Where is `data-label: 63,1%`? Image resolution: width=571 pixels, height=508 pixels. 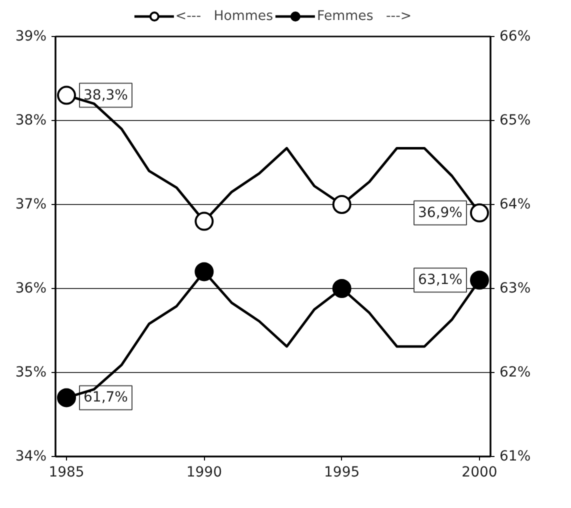
data-label: 63,1% is located at coordinates (440, 280).